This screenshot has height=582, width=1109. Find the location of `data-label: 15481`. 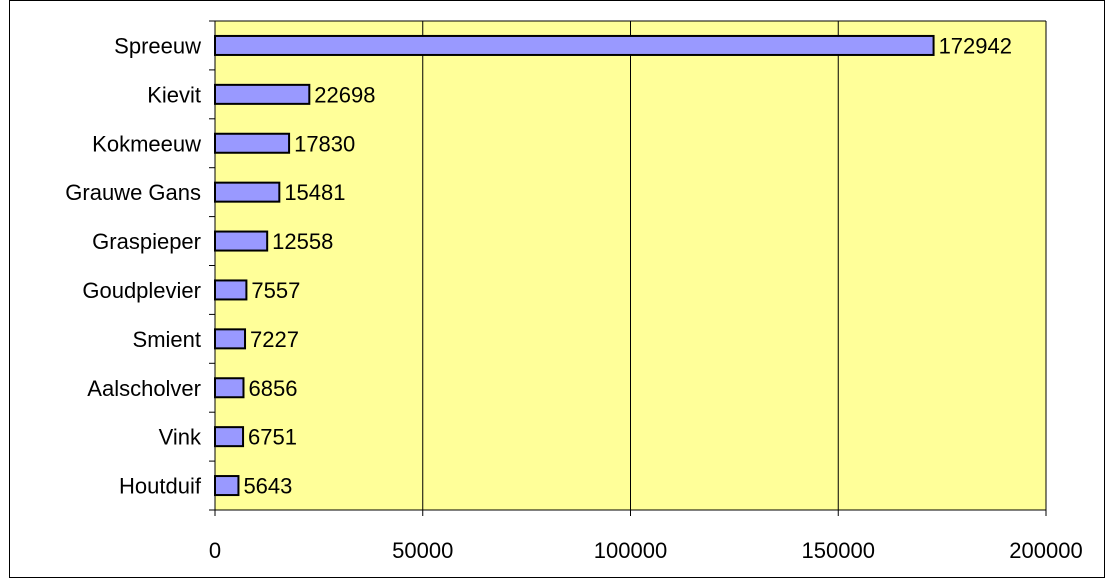

data-label: 15481 is located at coordinates (314, 192).